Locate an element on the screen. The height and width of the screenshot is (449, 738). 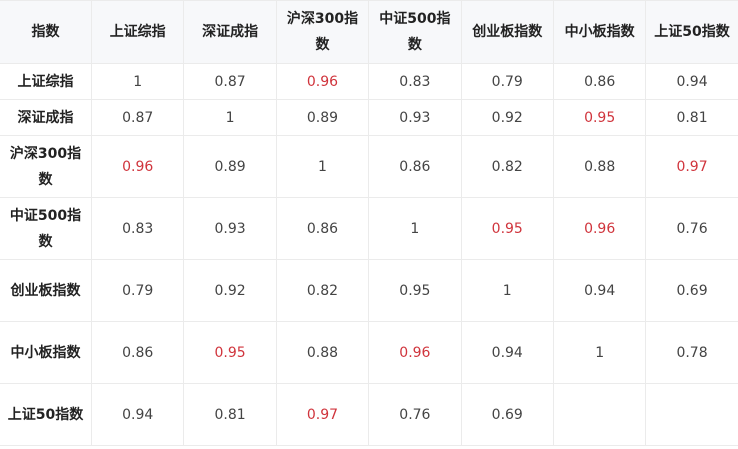
row-header: 创业板指数 is located at coordinates (46, 290).